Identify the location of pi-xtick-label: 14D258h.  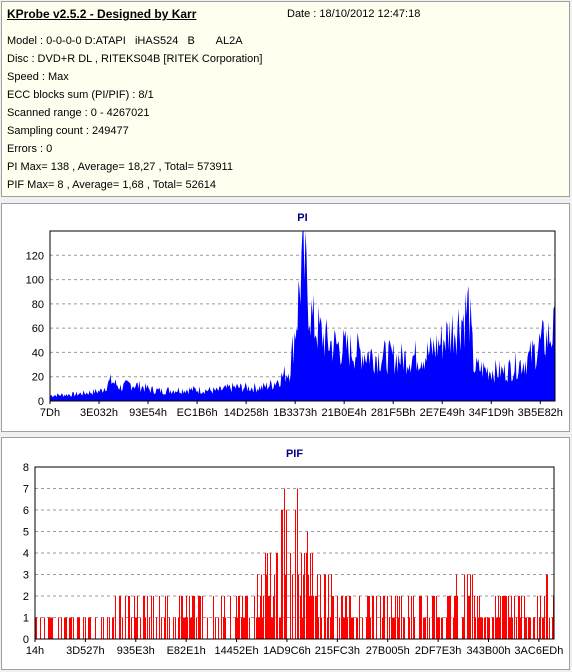
(246, 413).